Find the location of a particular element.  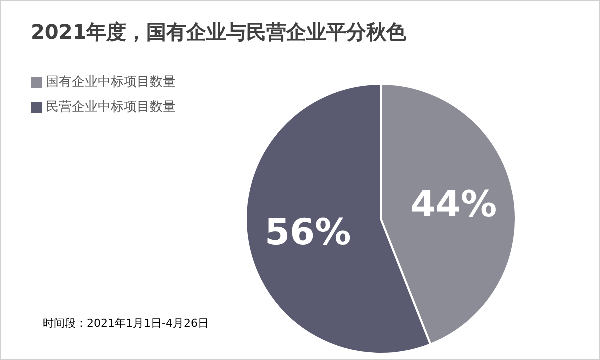

data-label: 44% is located at coordinates (454, 205).